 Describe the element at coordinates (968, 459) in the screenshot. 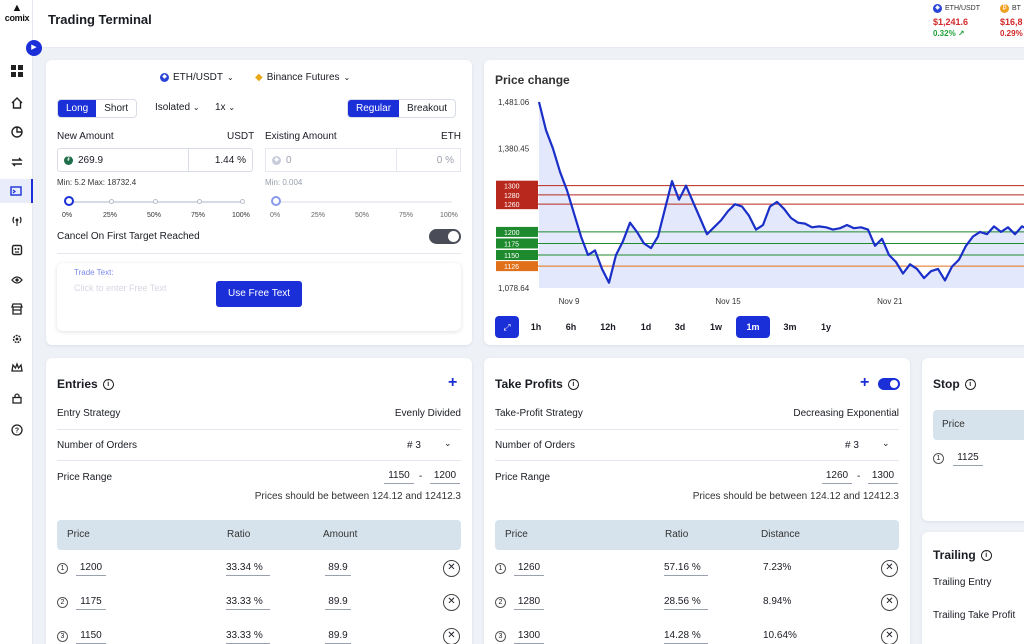

I see `stop-price-input: 1125` at that location.